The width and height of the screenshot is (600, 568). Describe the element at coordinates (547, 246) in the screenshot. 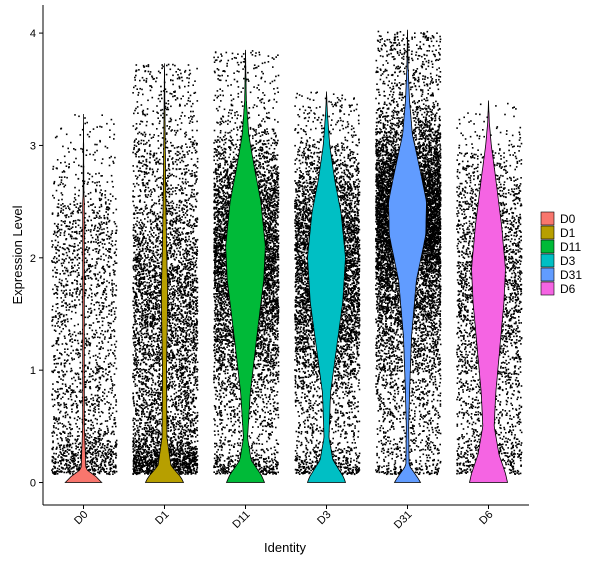

I see `legend-swatch-d11` at that location.